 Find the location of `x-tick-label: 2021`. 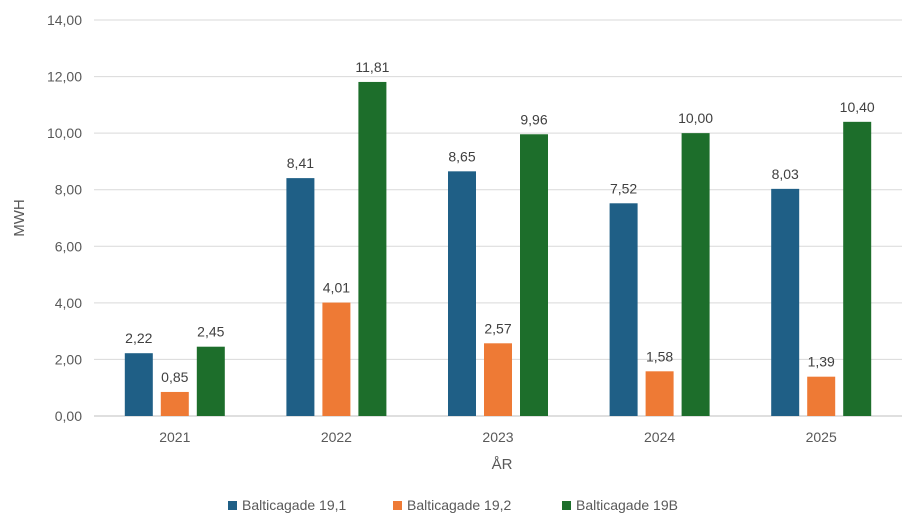

x-tick-label: 2021 is located at coordinates (174, 437).